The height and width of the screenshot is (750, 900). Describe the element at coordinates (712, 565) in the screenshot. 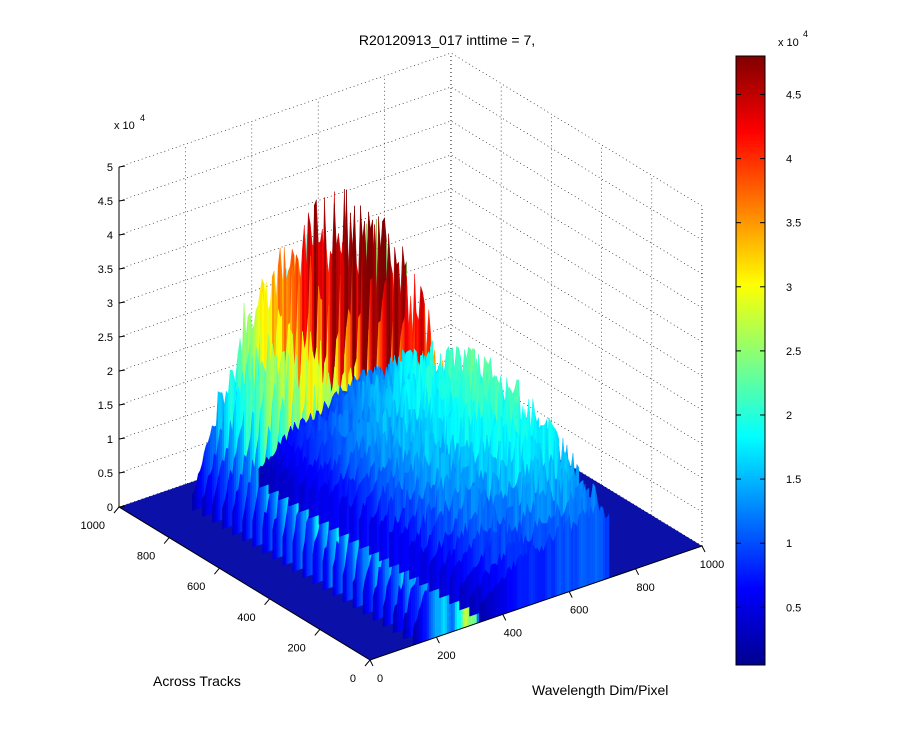

I see `x-tick-label: 1000` at that location.